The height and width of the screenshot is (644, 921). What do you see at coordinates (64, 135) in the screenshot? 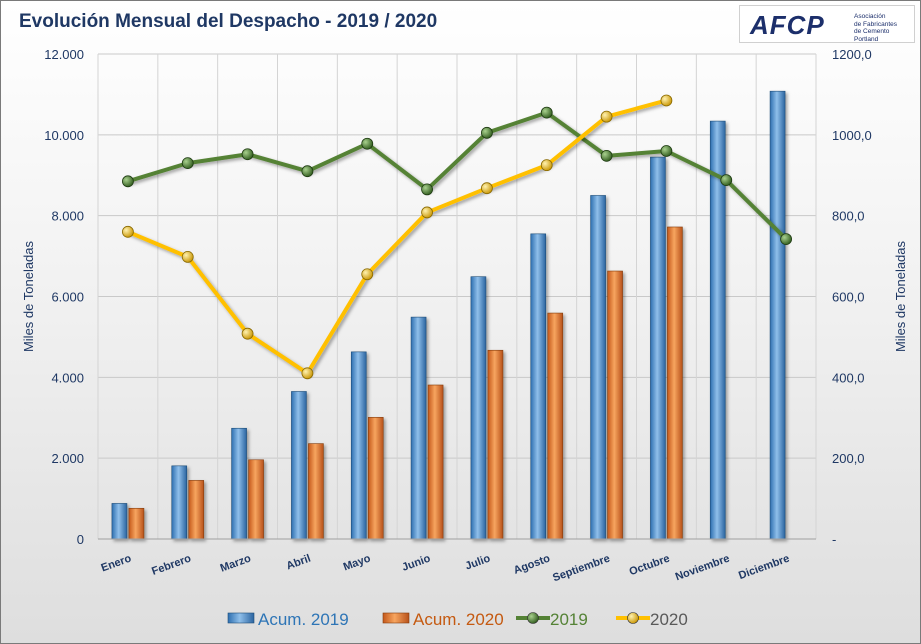
I see `y-tick-label: 10.000` at bounding box center [64, 135].